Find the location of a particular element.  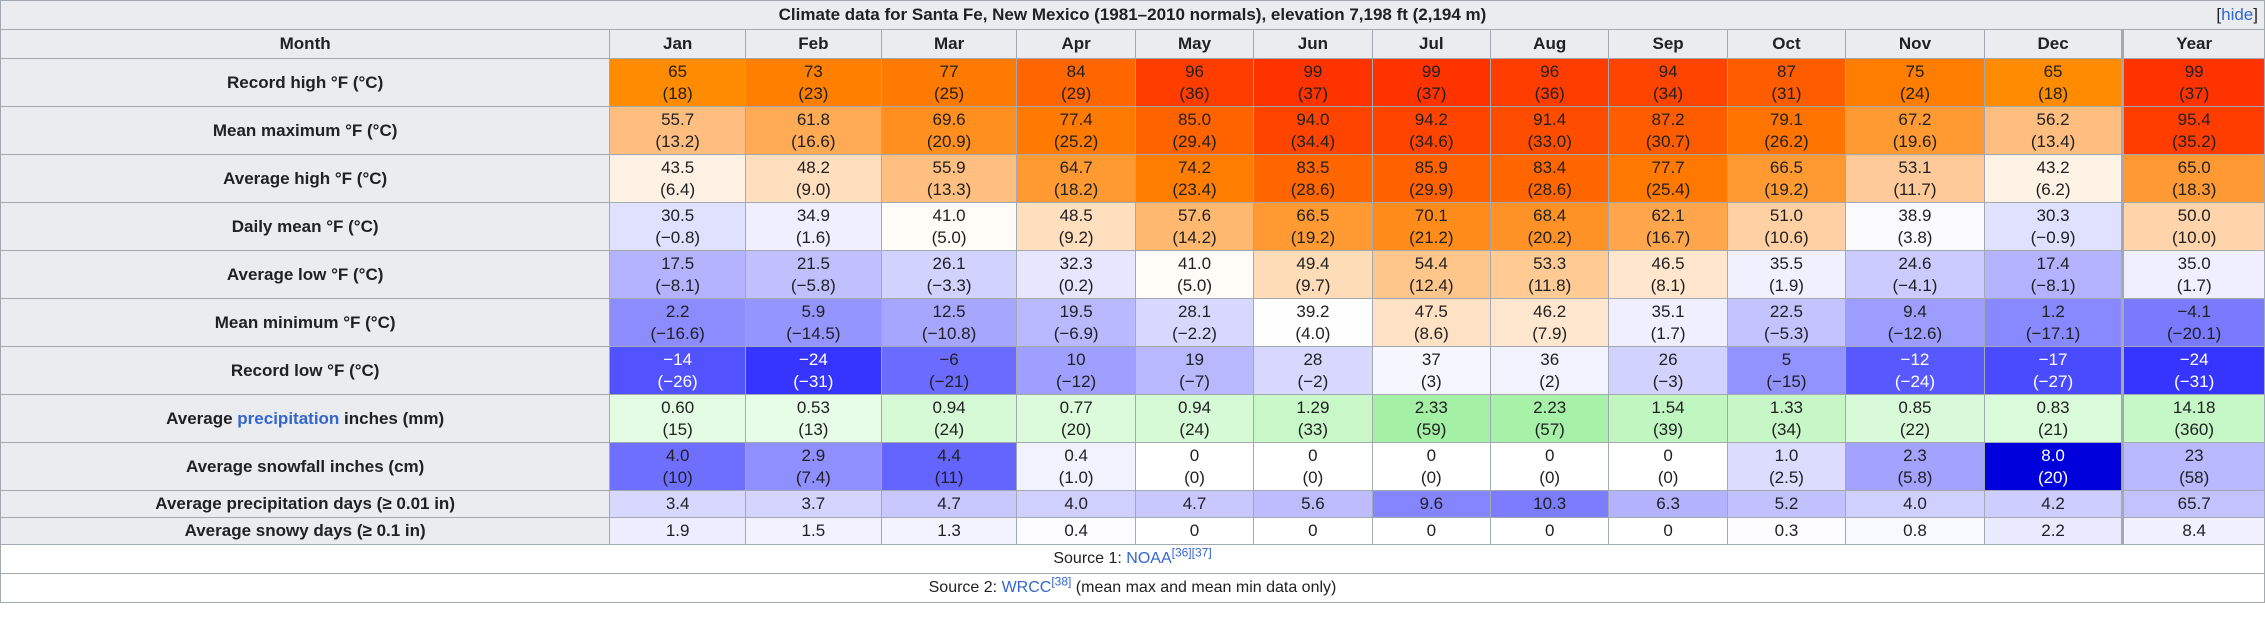

cell-secondary-value: (25.2) is located at coordinates (1076, 141).